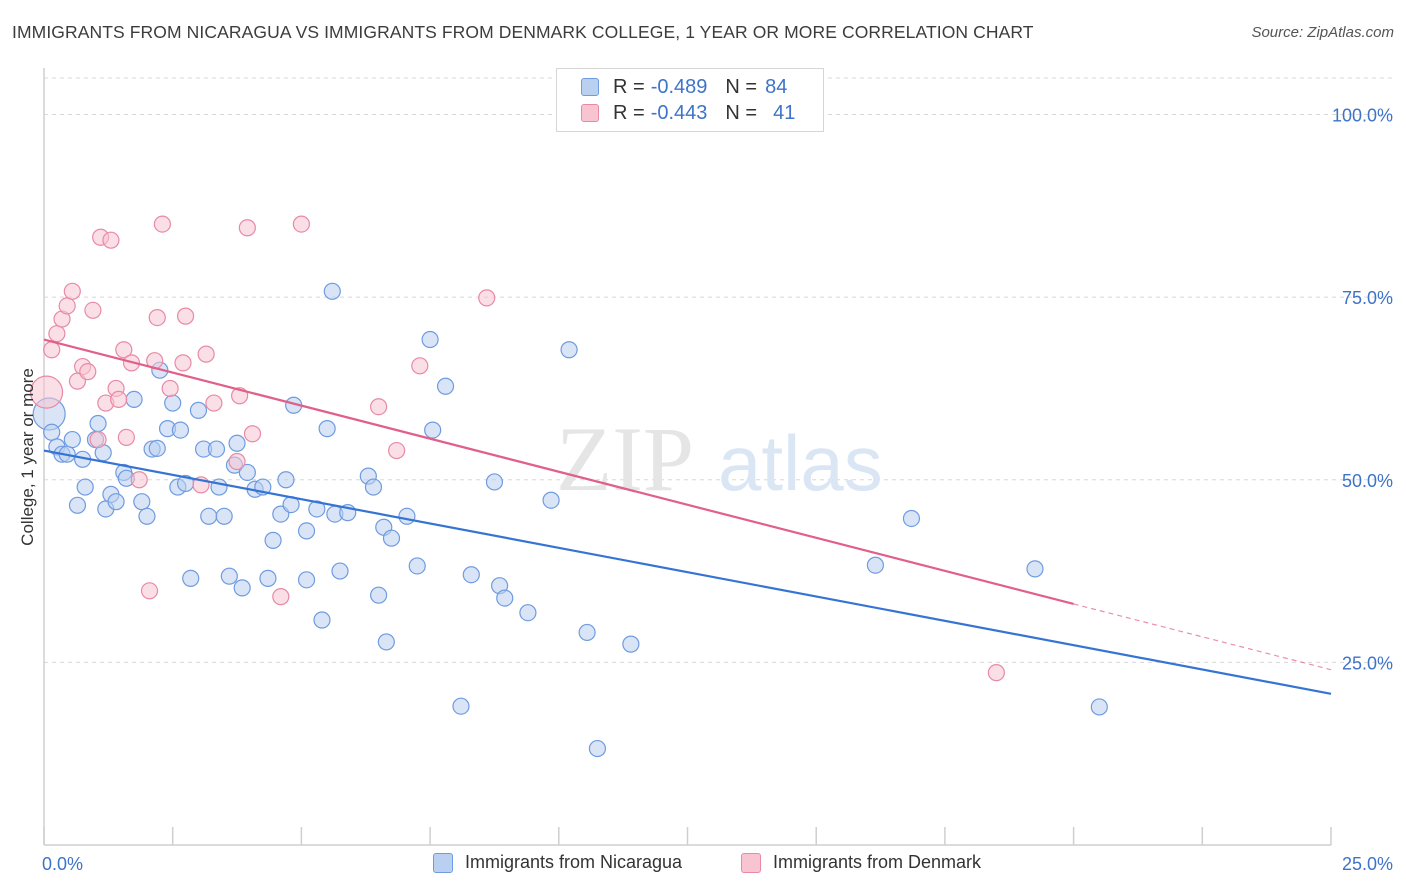  I want to click on series-legend-swatch-nicaragua, so click(443, 862).